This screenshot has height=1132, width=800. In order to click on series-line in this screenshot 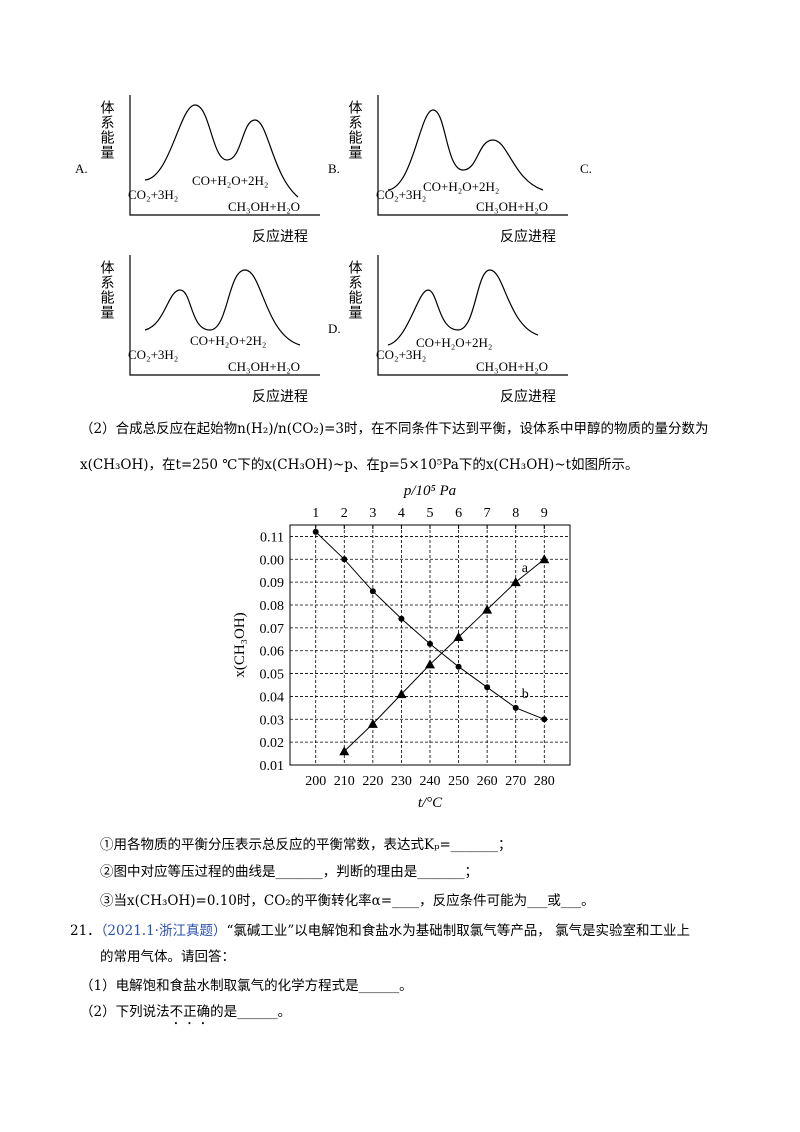, I will do `click(444, 655)`.